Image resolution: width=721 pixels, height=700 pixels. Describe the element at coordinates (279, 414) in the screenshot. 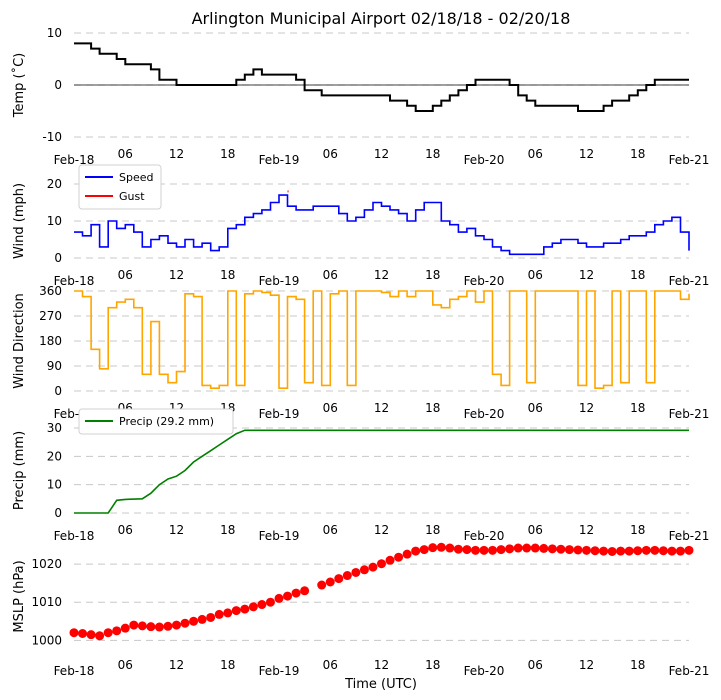

I see `direction-xtick-label: Feb-19` at that location.